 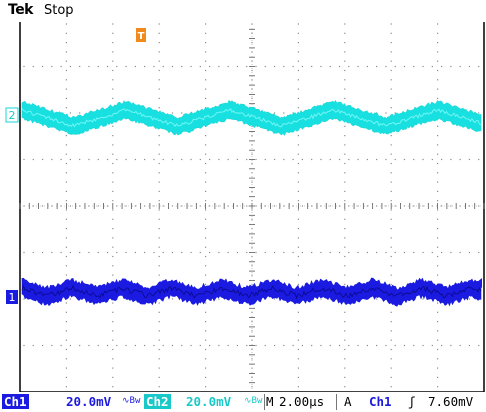 What do you see at coordinates (348, 401) in the screenshot?
I see `trigger-mode: A` at bounding box center [348, 401].